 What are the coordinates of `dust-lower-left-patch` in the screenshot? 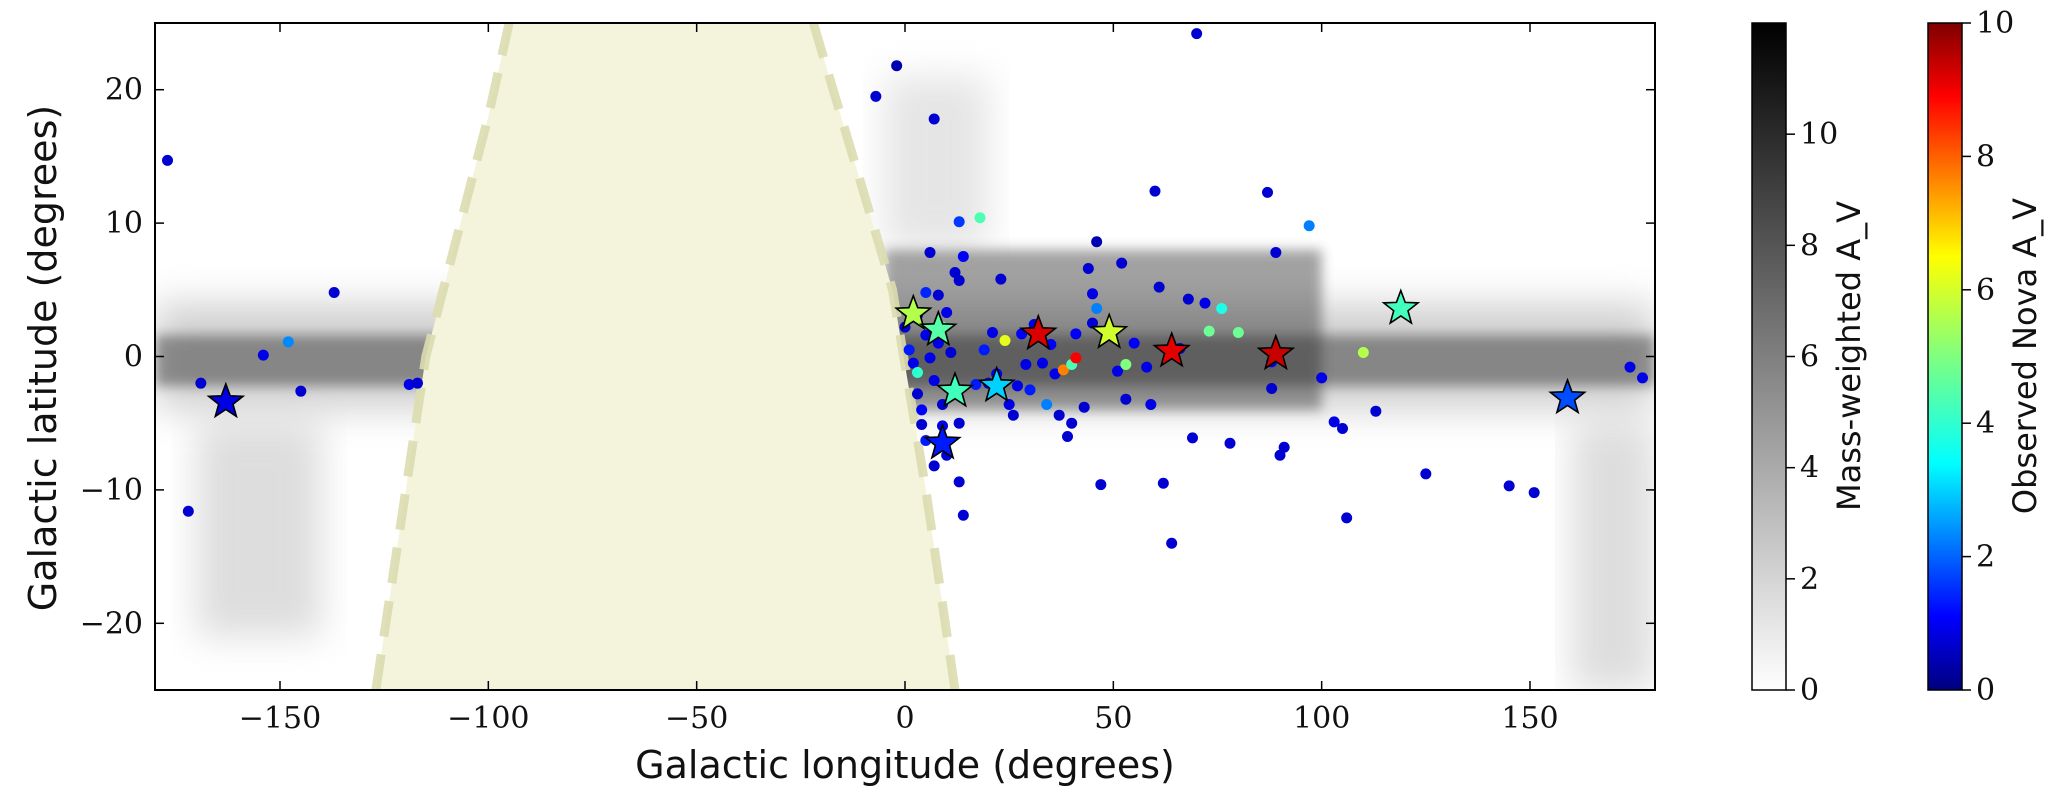 It's located at (259, 530).